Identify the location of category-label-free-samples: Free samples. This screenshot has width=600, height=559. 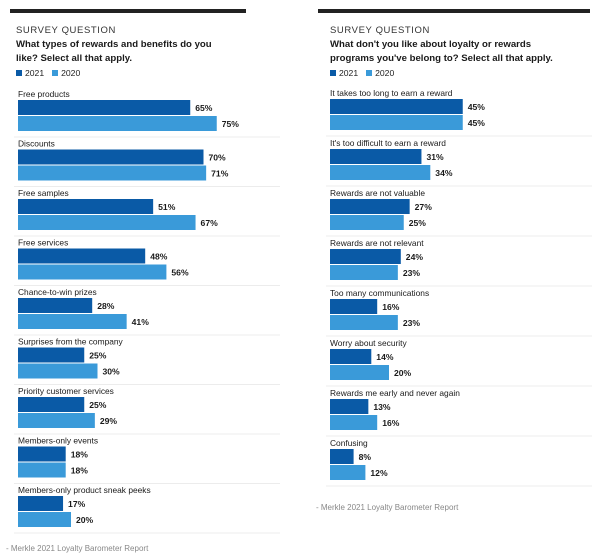
(43, 193).